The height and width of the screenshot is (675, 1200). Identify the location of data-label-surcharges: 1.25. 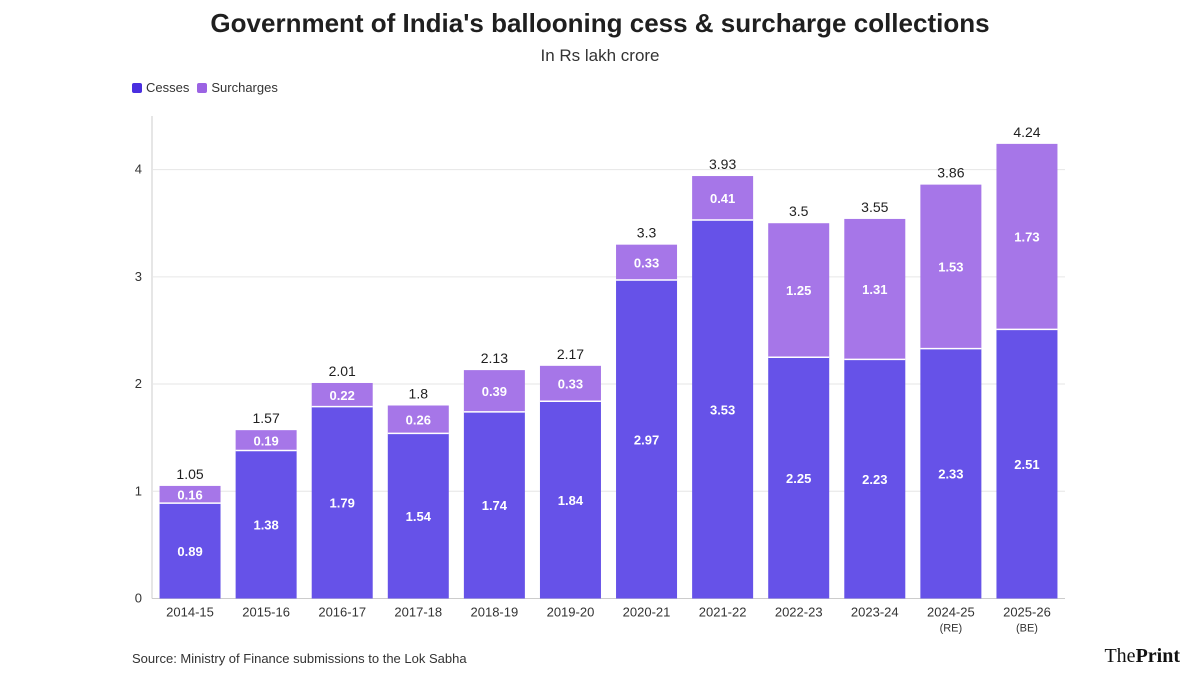
(798, 290).